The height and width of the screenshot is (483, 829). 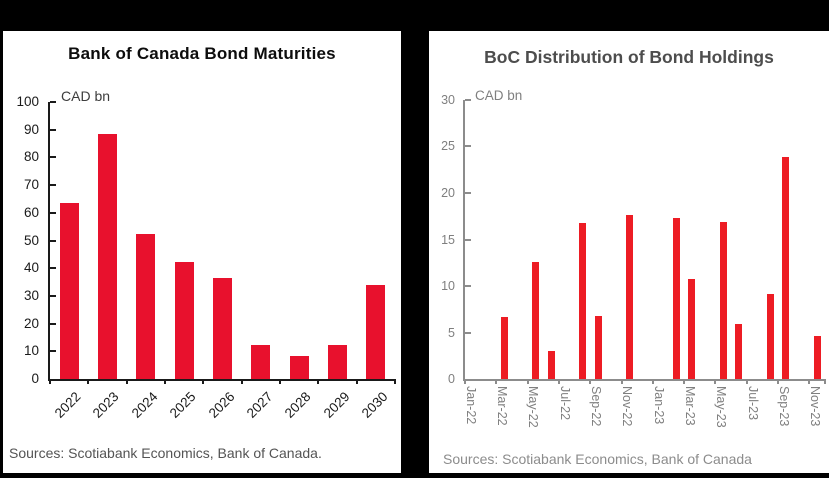 What do you see at coordinates (184, 320) in the screenshot?
I see `bar-2025` at bounding box center [184, 320].